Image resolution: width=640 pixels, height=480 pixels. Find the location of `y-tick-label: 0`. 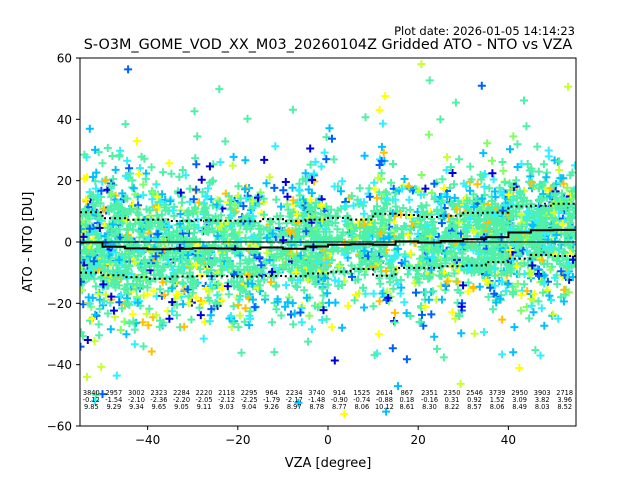

y-tick-label: 0 is located at coordinates (68, 243).